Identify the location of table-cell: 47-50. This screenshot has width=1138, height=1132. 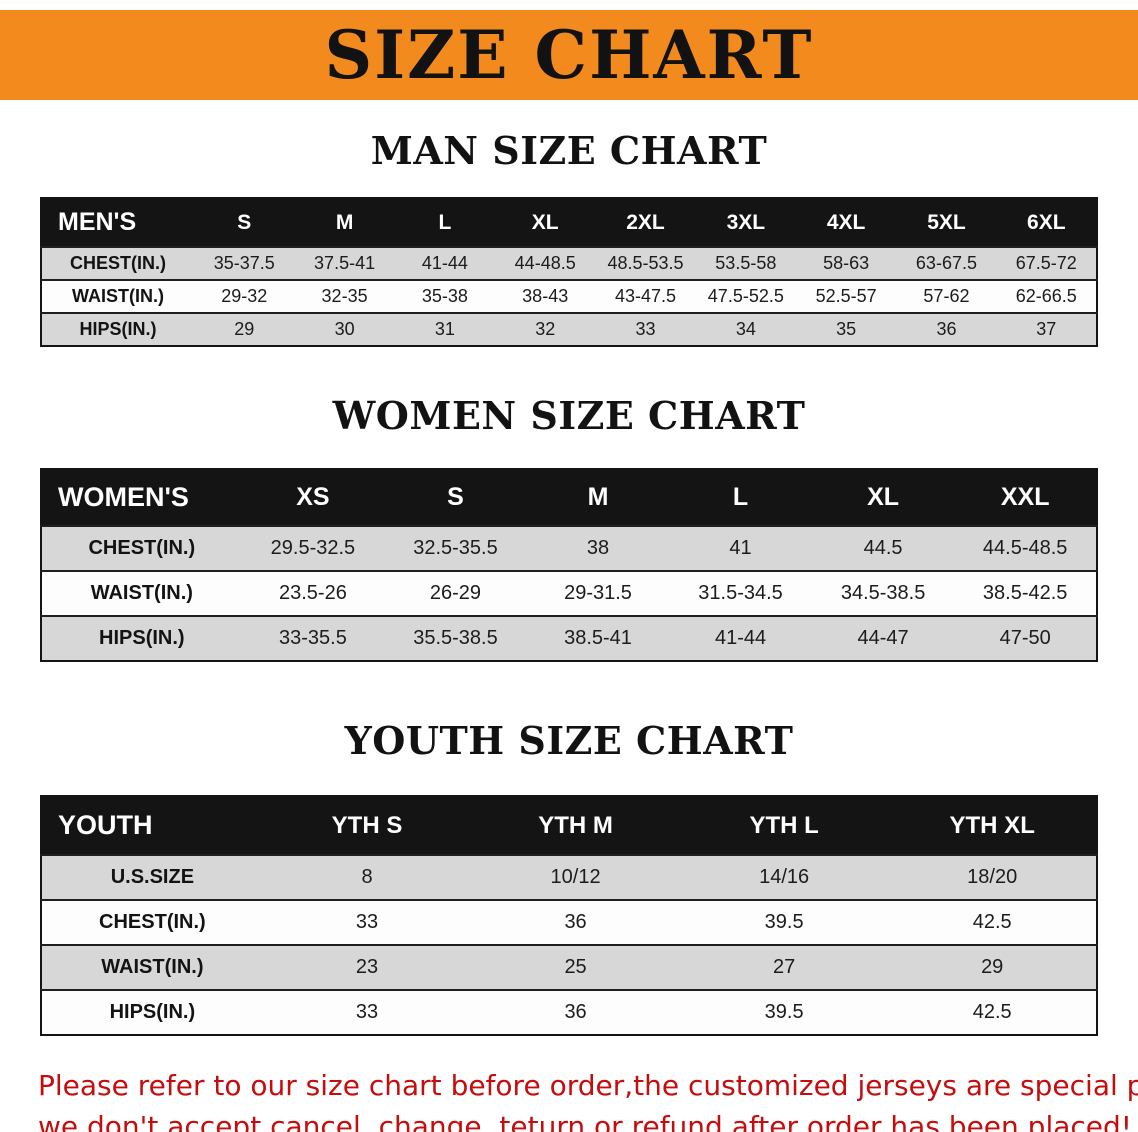
(1025, 638).